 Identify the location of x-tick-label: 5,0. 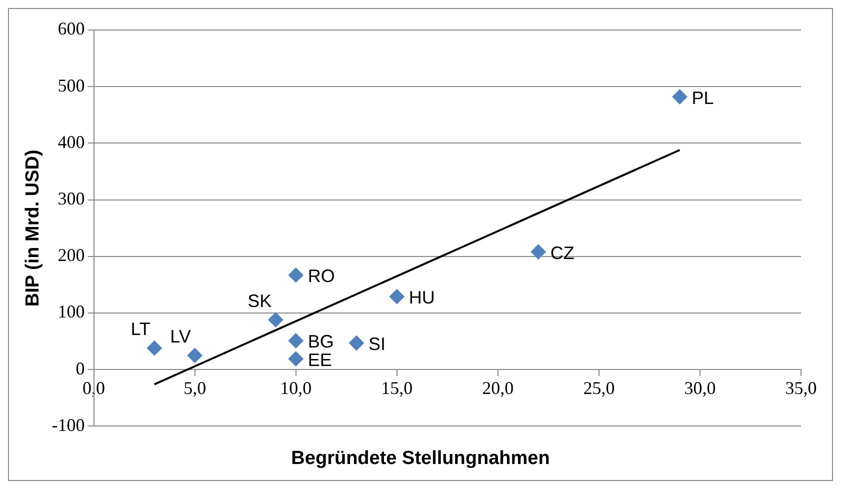
(195, 388).